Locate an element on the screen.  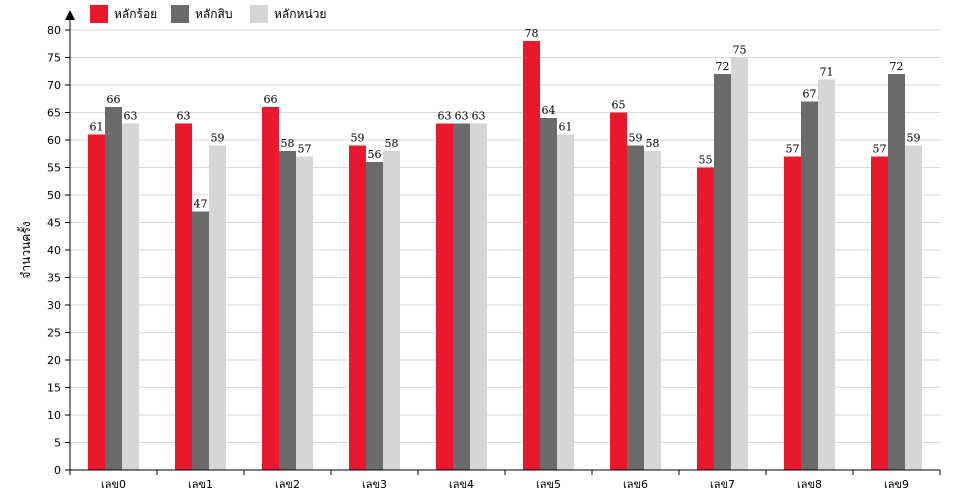
data-label: 65 is located at coordinates (619, 105).